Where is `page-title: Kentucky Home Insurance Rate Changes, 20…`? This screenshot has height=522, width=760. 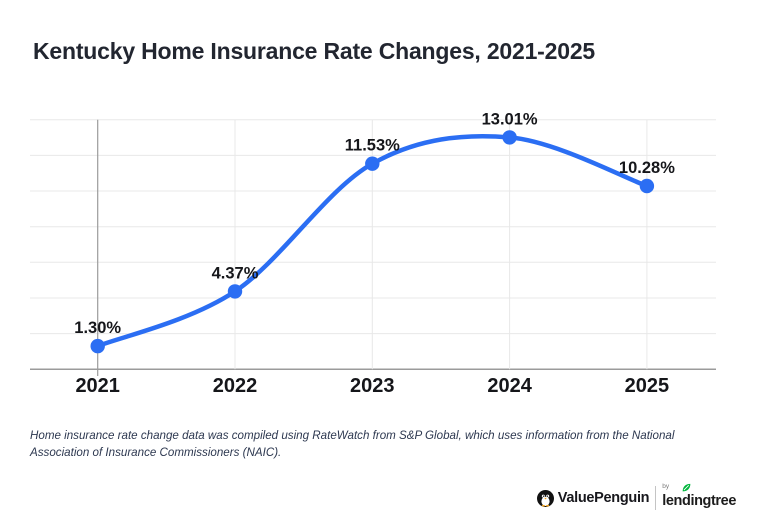 page-title: Kentucky Home Insurance Rate Changes, 20… is located at coordinates (314, 51).